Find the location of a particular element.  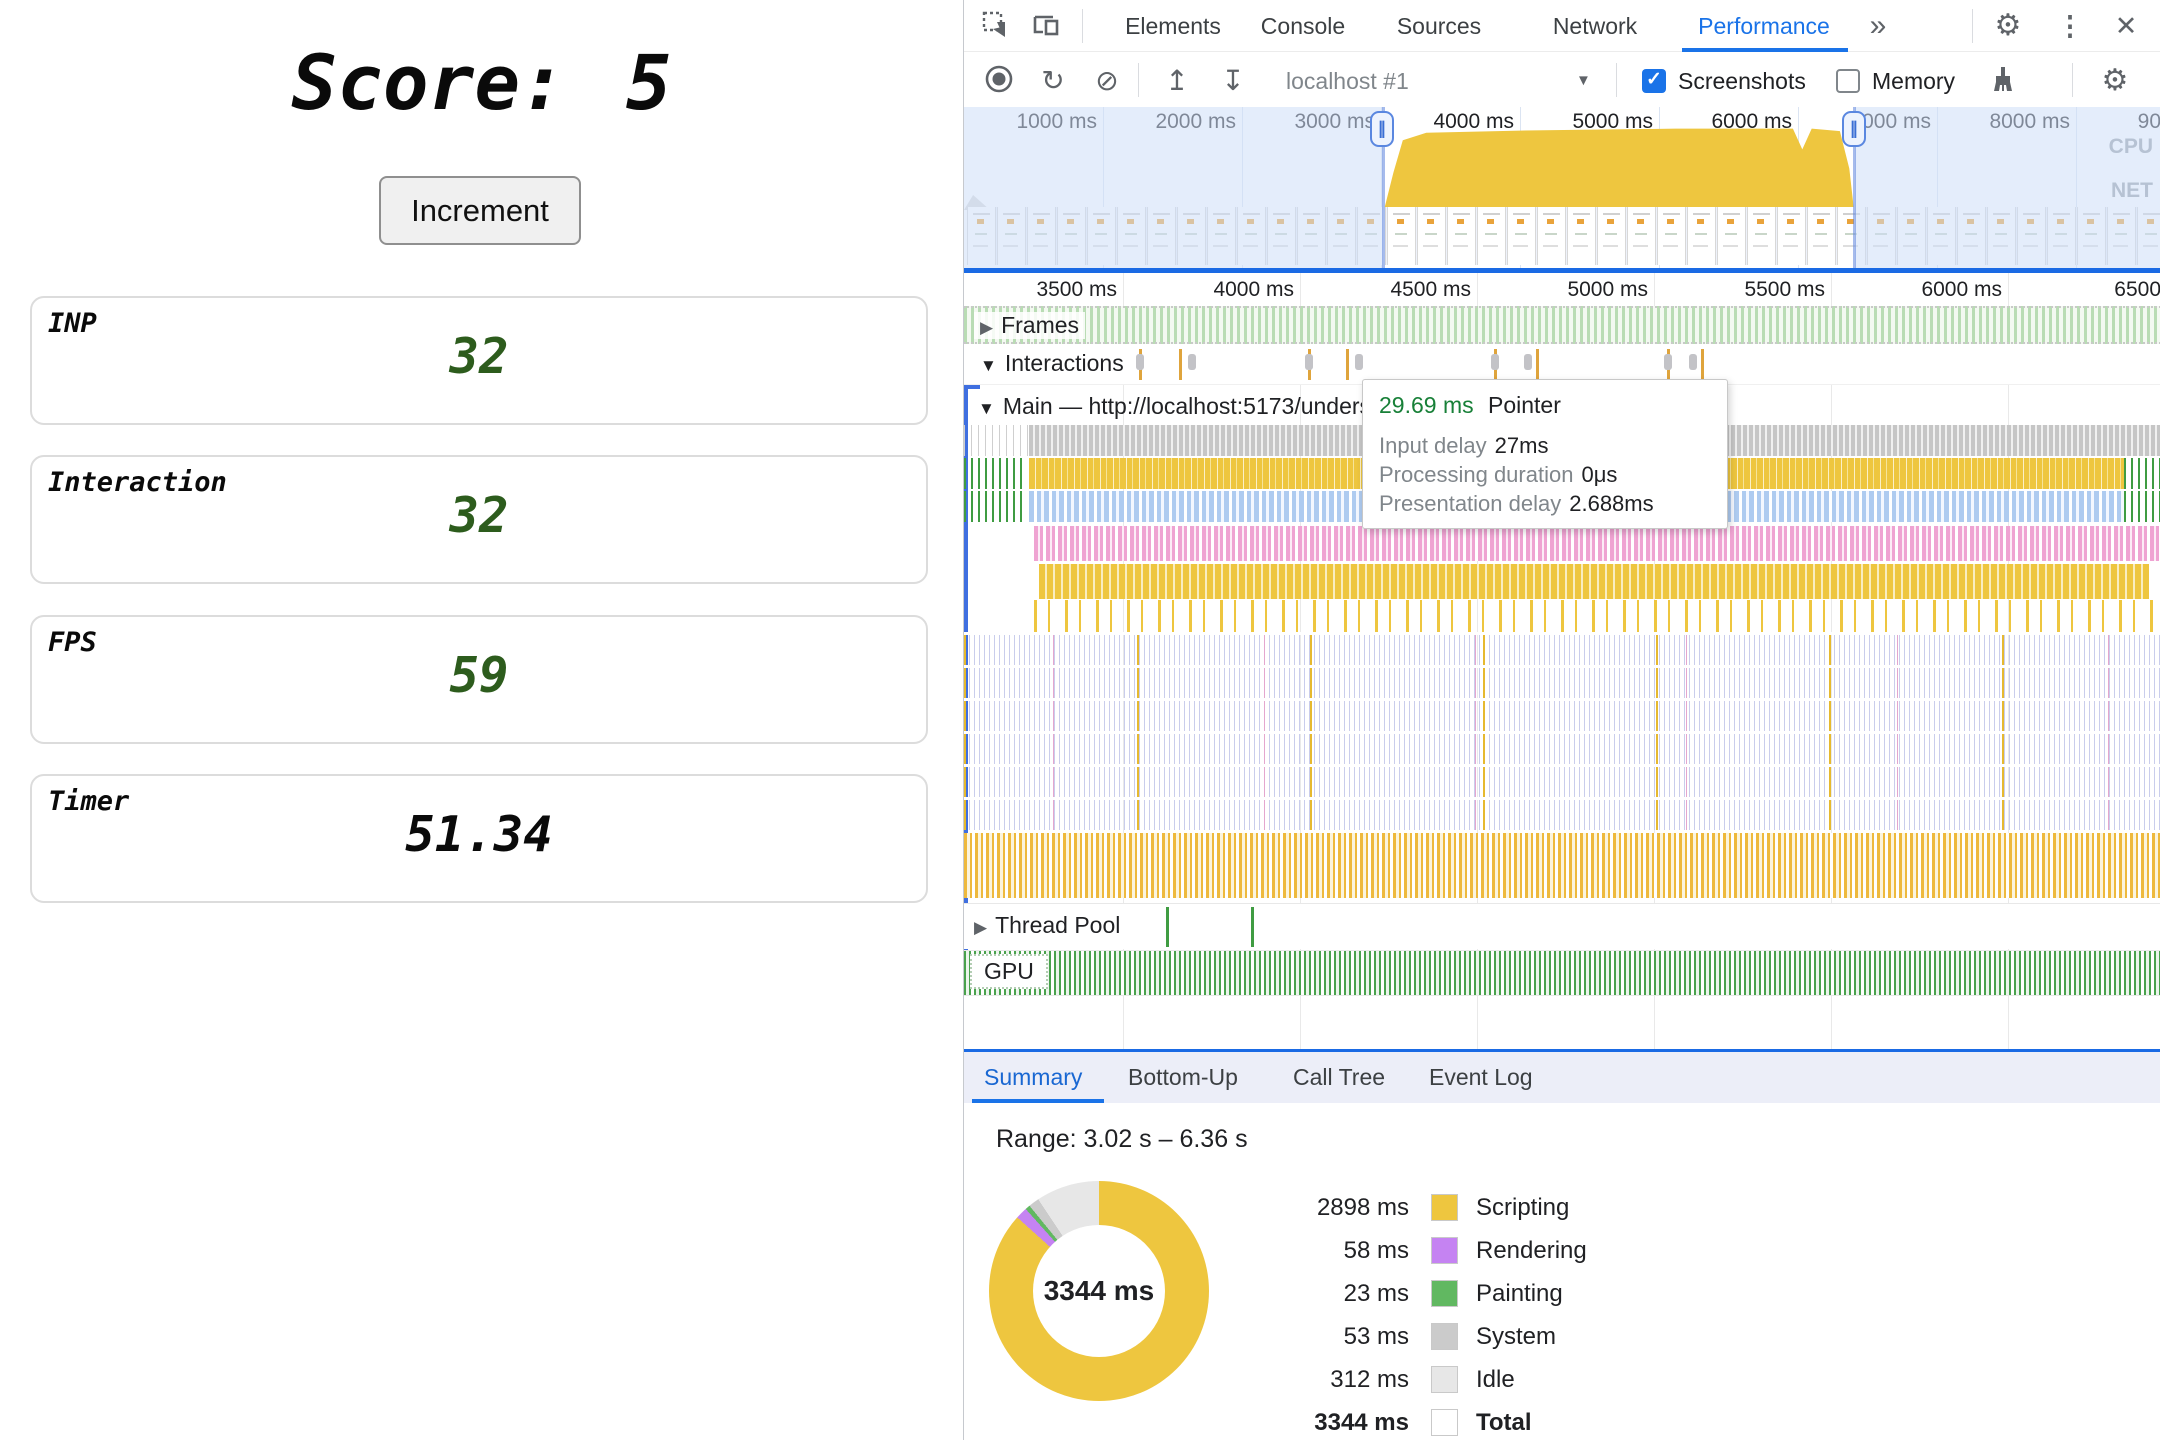

tab-event-log: Event Log is located at coordinates (1481, 1077).